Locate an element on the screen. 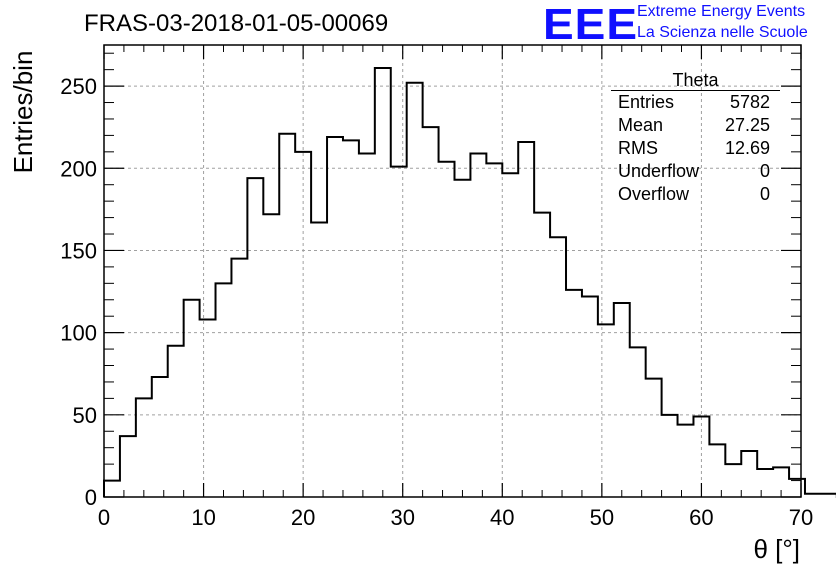  stats-label: Overflow is located at coordinates (654, 194).